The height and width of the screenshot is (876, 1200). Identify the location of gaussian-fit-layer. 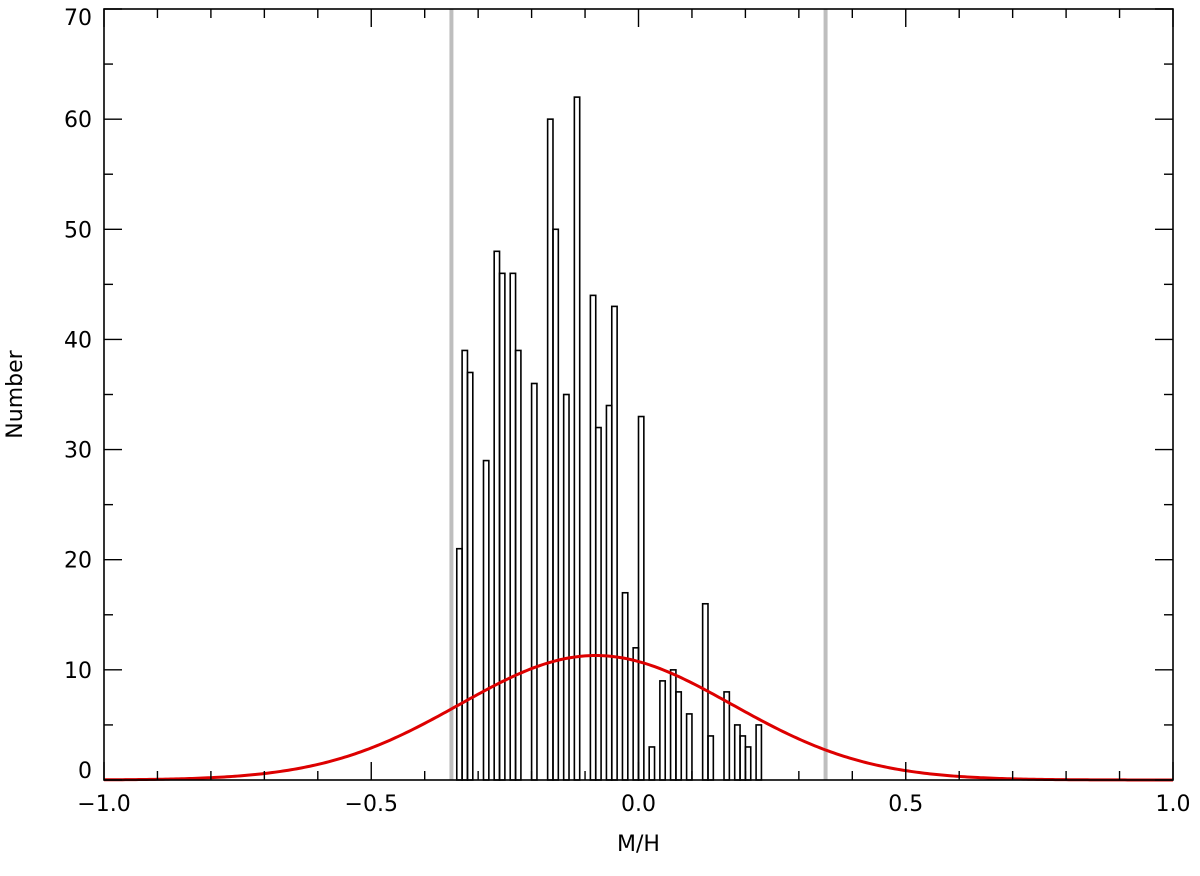
(638, 718).